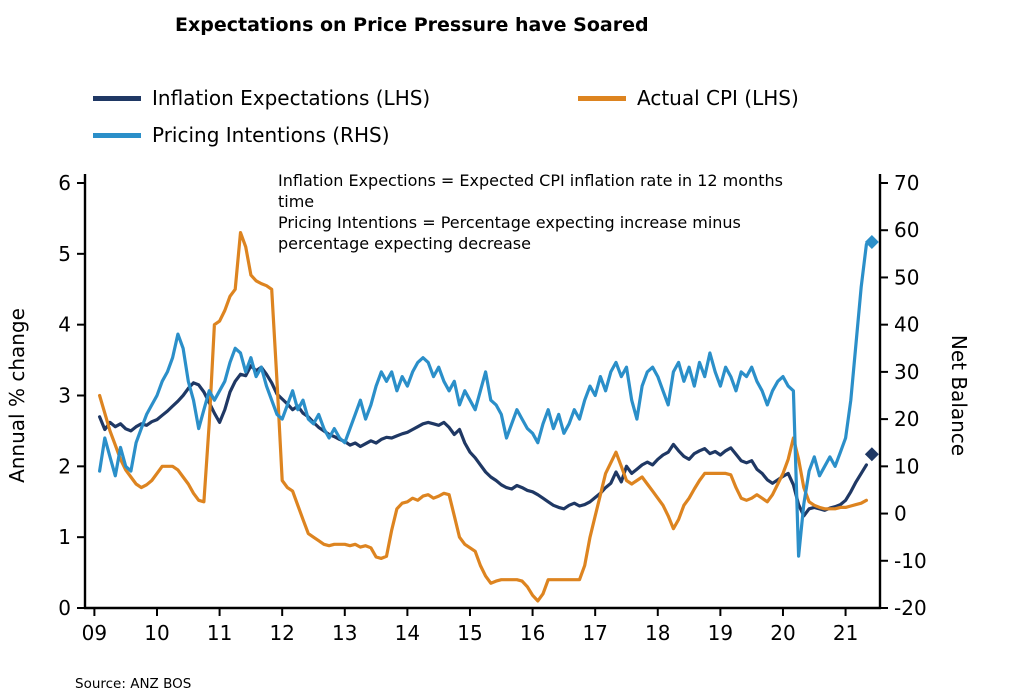 This screenshot has height=699, width=1015. Describe the element at coordinates (64, 396) in the screenshot. I see `svg-text: 3` at that location.